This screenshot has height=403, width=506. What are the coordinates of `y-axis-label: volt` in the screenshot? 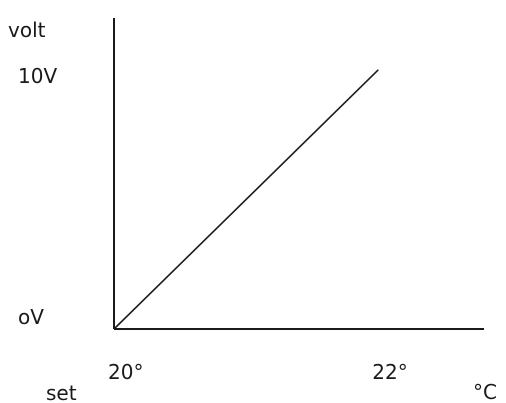 It's located at (27, 30).